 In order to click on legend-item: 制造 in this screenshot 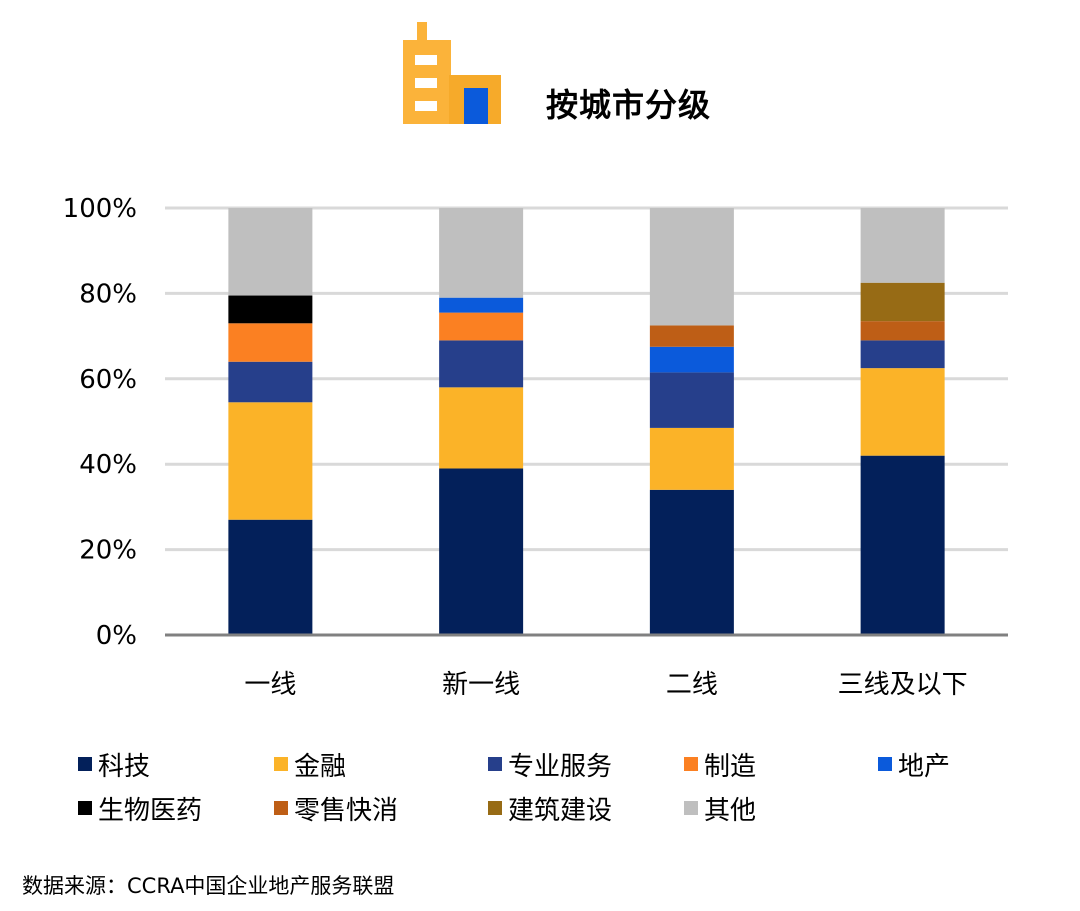, I will do `click(720, 764)`.